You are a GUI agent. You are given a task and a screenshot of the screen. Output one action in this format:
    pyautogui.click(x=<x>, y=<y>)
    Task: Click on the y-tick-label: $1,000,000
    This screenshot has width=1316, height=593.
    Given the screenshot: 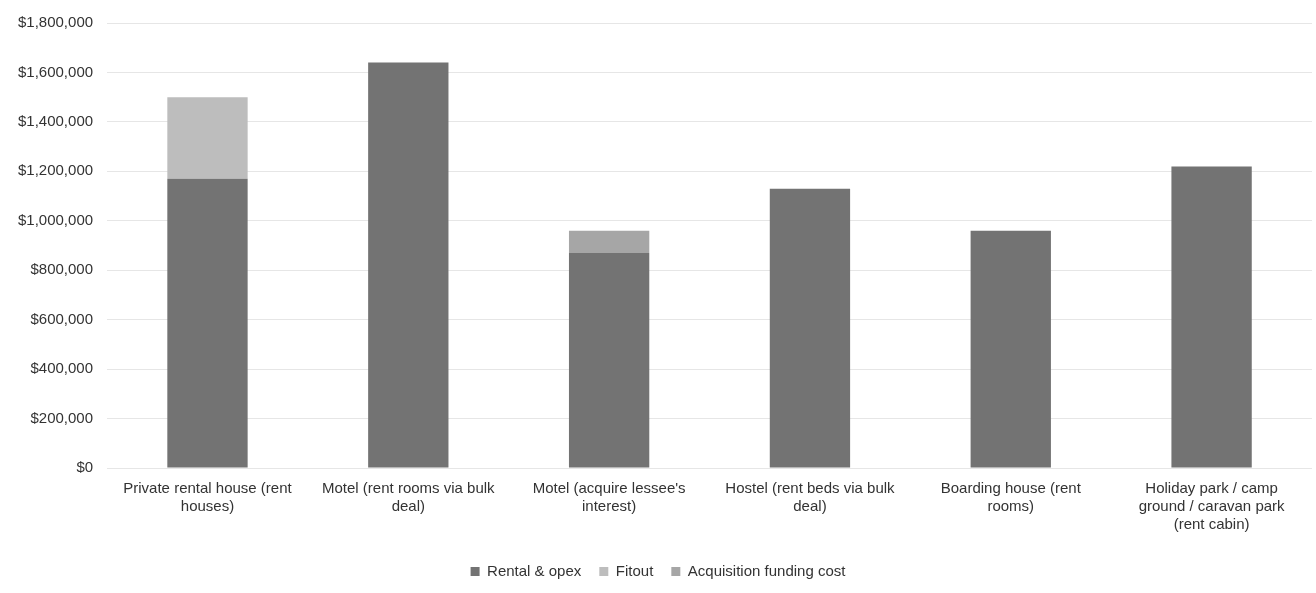 What is the action you would take?
    pyautogui.click(x=56, y=219)
    